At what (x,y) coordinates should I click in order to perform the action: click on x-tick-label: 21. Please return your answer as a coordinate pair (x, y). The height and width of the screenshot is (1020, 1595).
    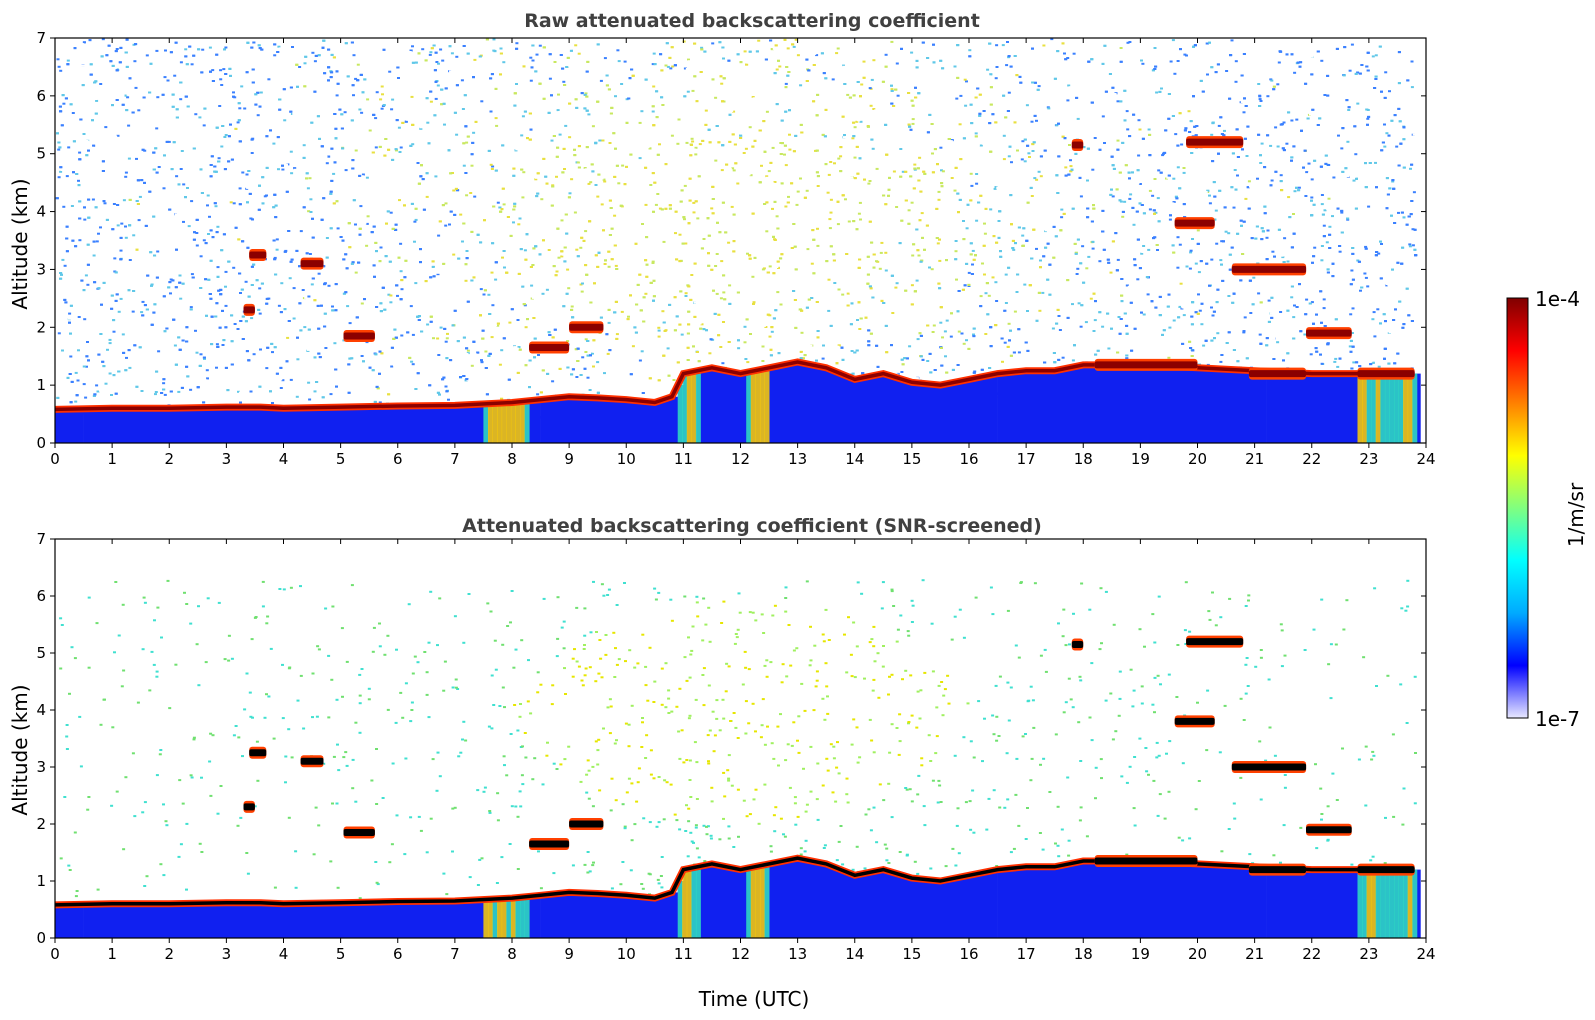
    Looking at the image, I should click on (1254, 459).